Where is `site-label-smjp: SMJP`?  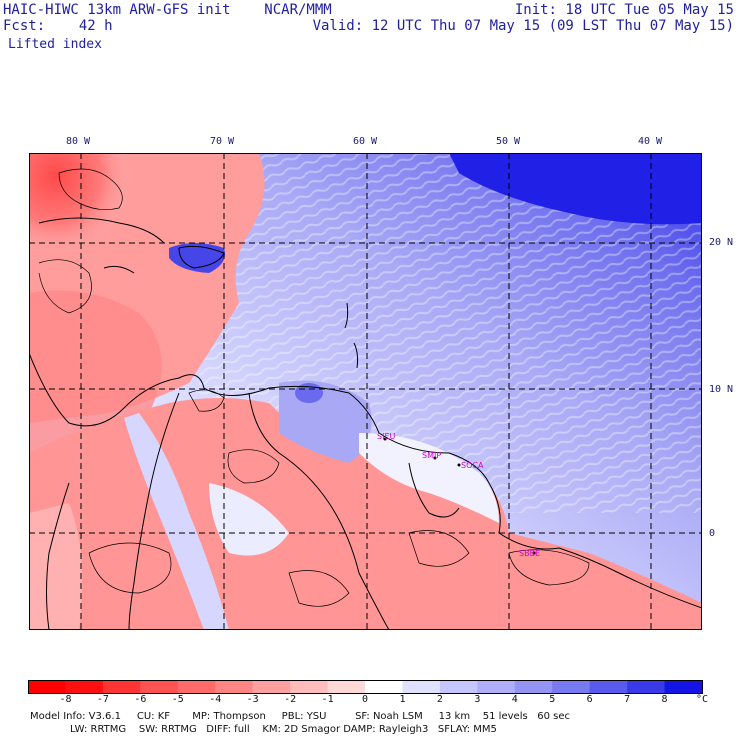 site-label-smjp: SMJP is located at coordinates (431, 455).